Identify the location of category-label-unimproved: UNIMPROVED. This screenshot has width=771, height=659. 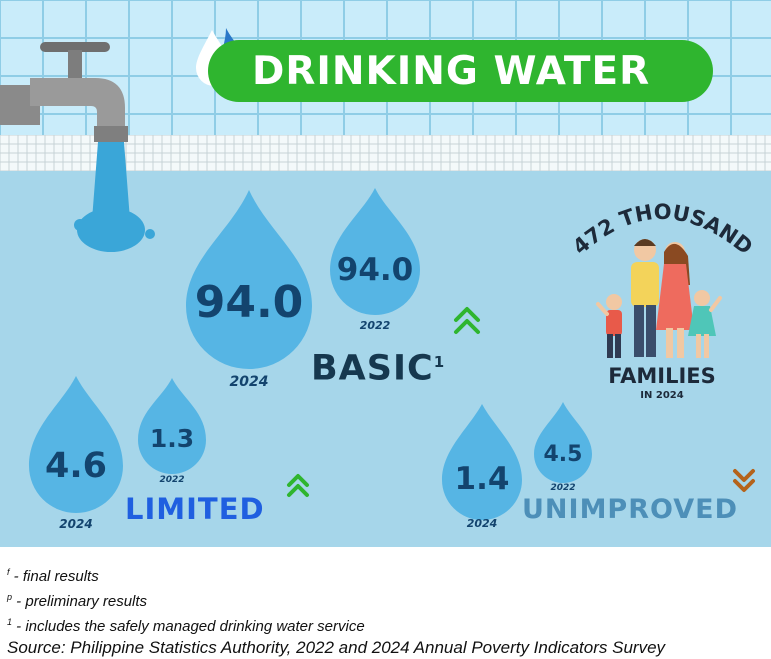
(630, 509).